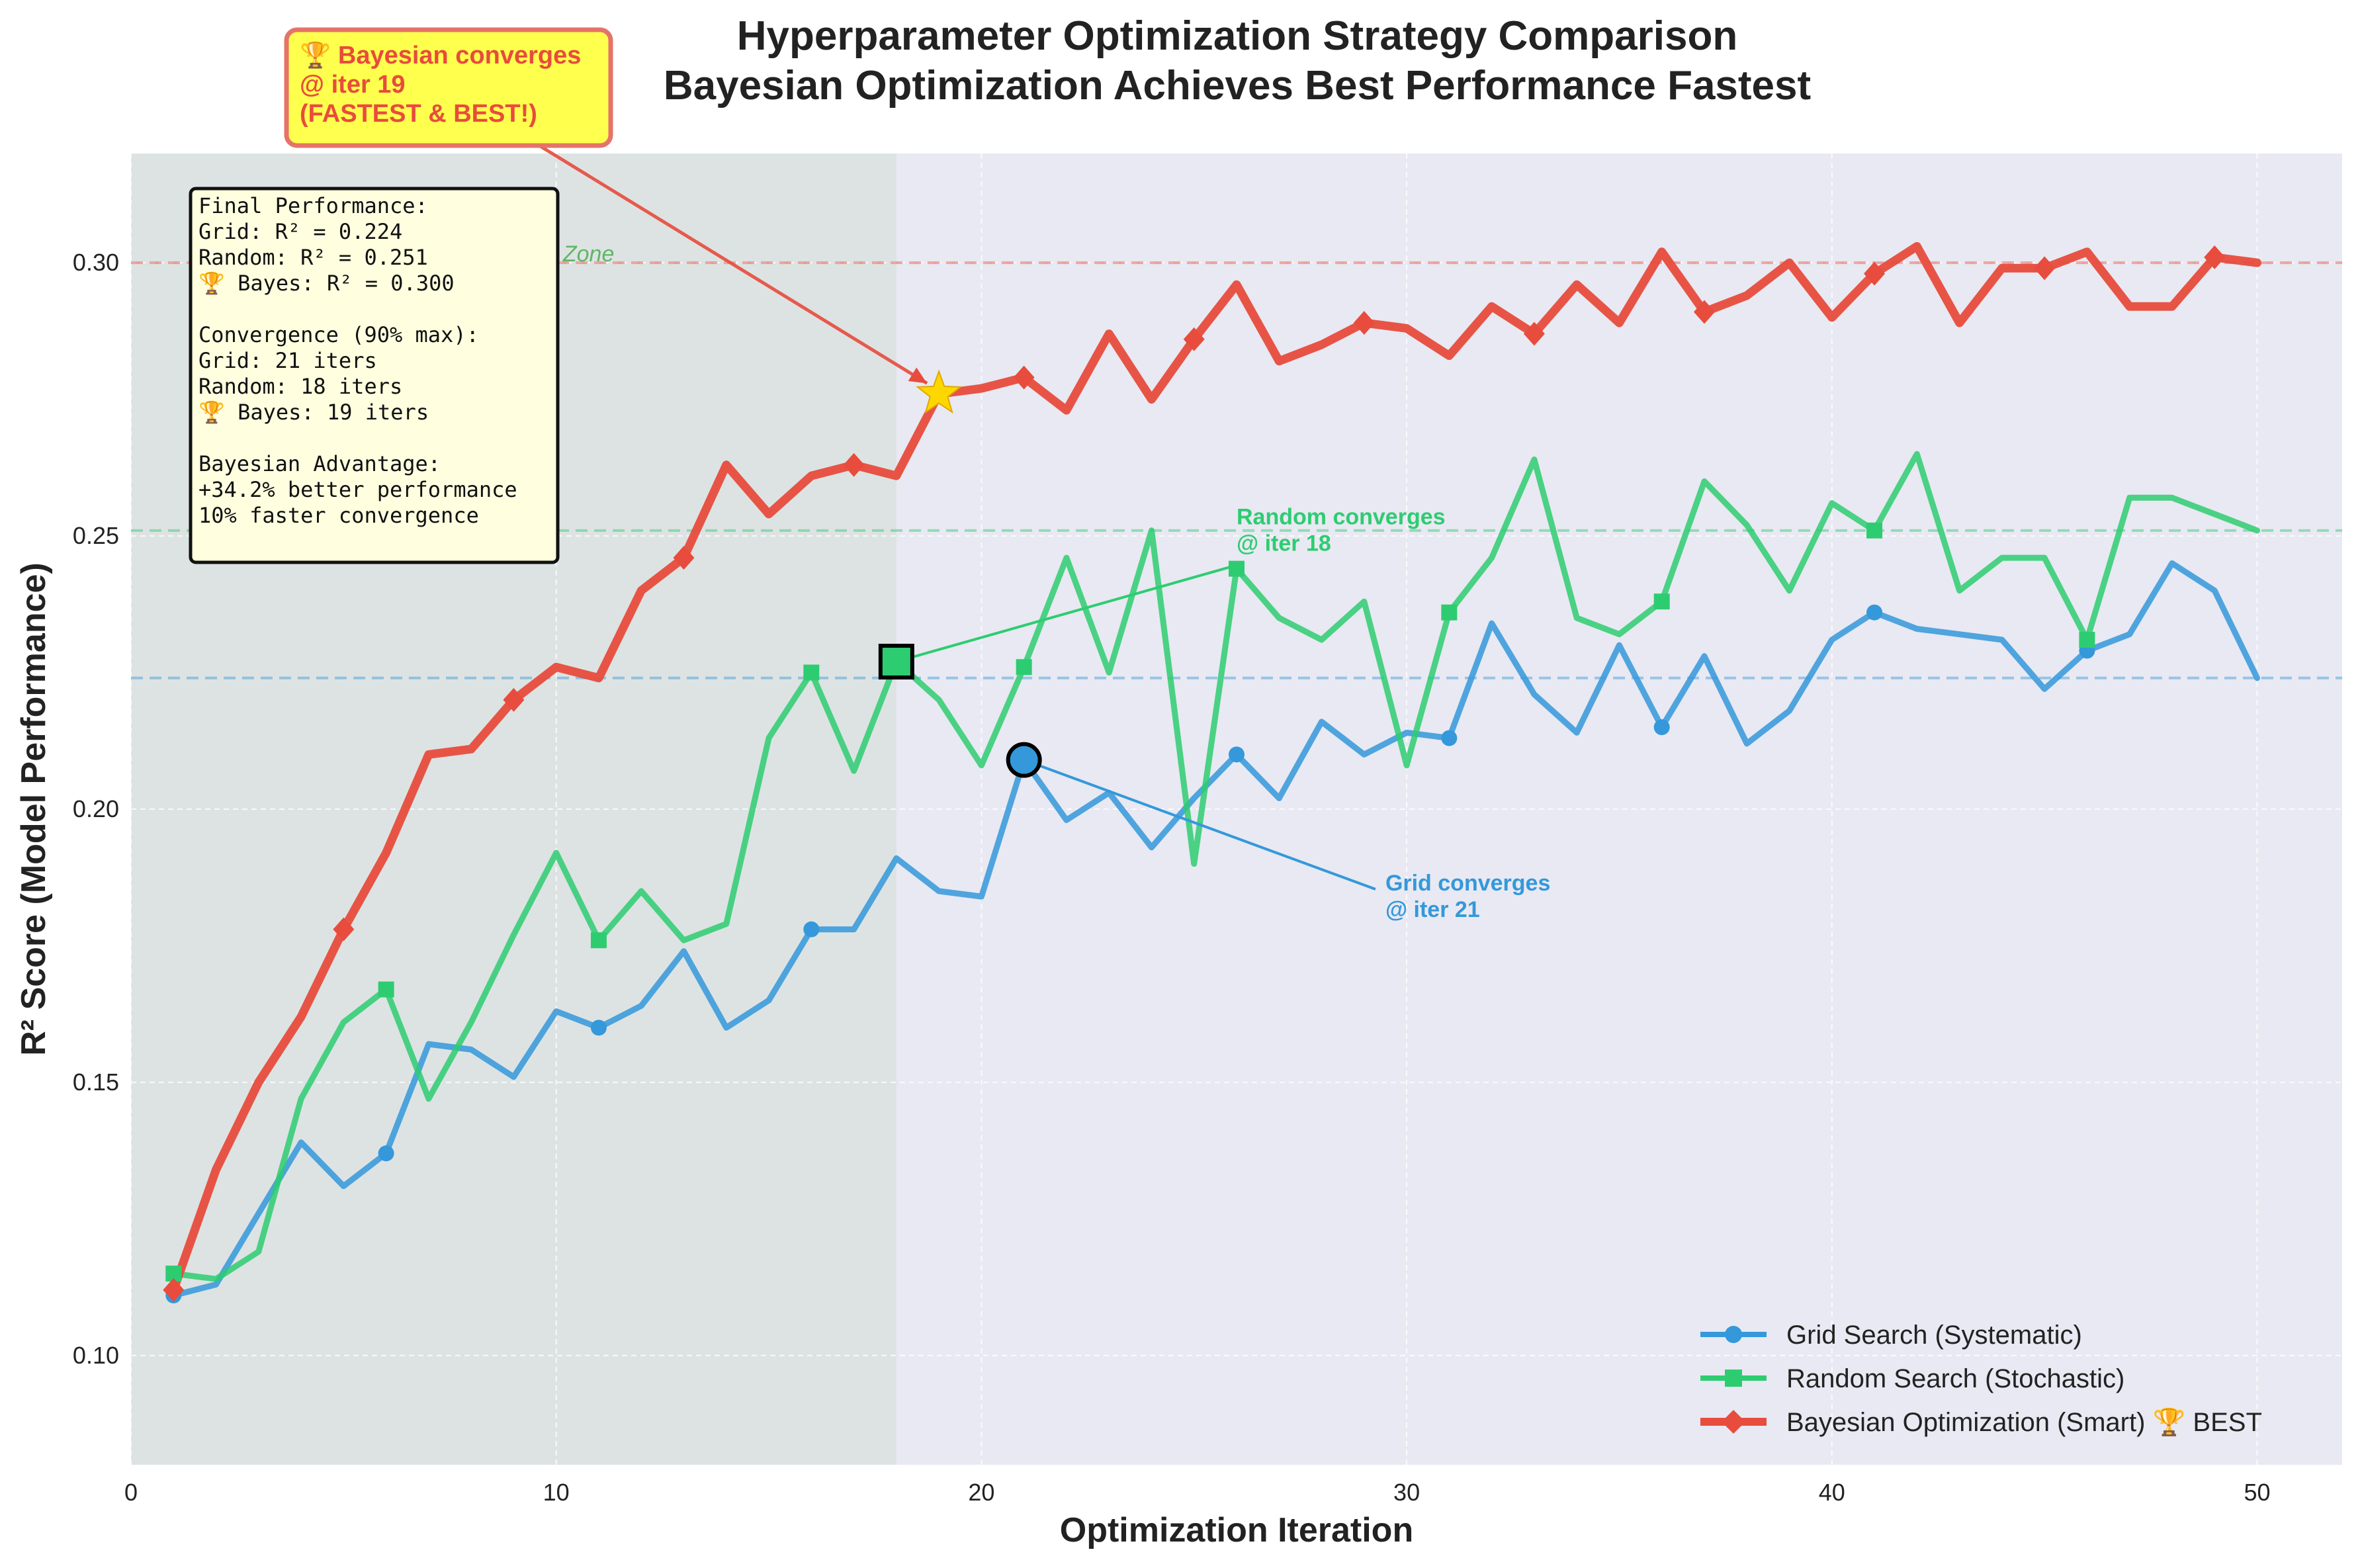 The height and width of the screenshot is (1568, 2362). What do you see at coordinates (96, 1082) in the screenshot?
I see `y-tick-label: 0.15` at bounding box center [96, 1082].